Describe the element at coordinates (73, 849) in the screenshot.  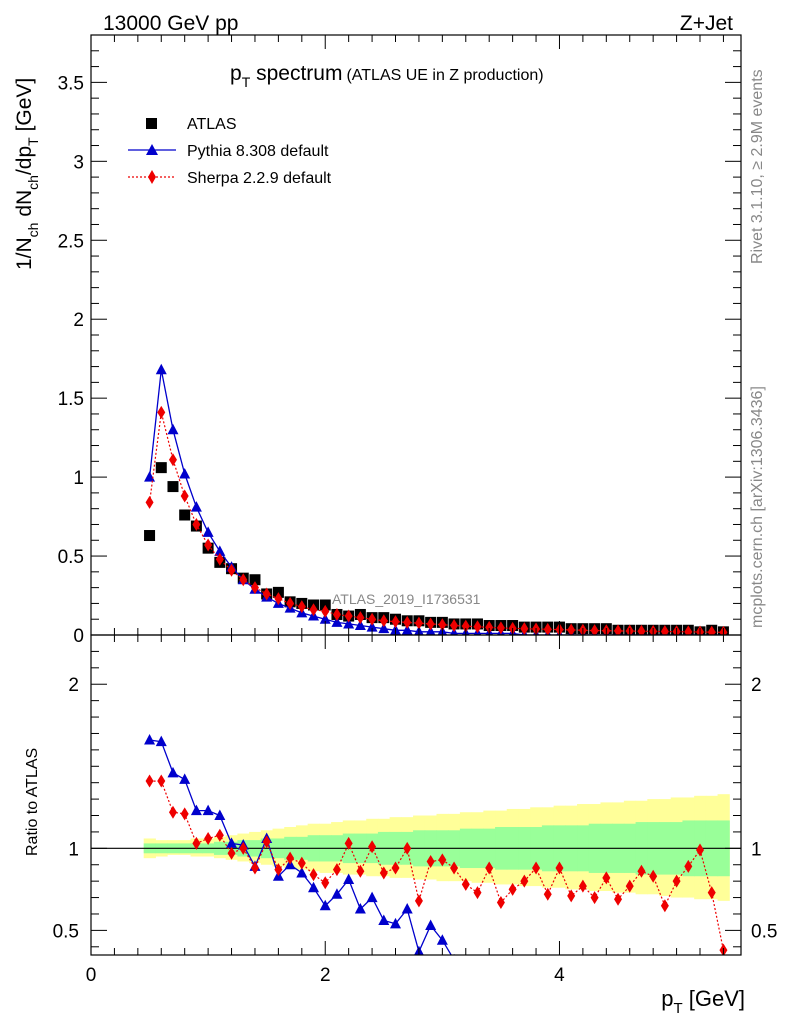
I see `ratio-y-tick-label-left: 1` at that location.